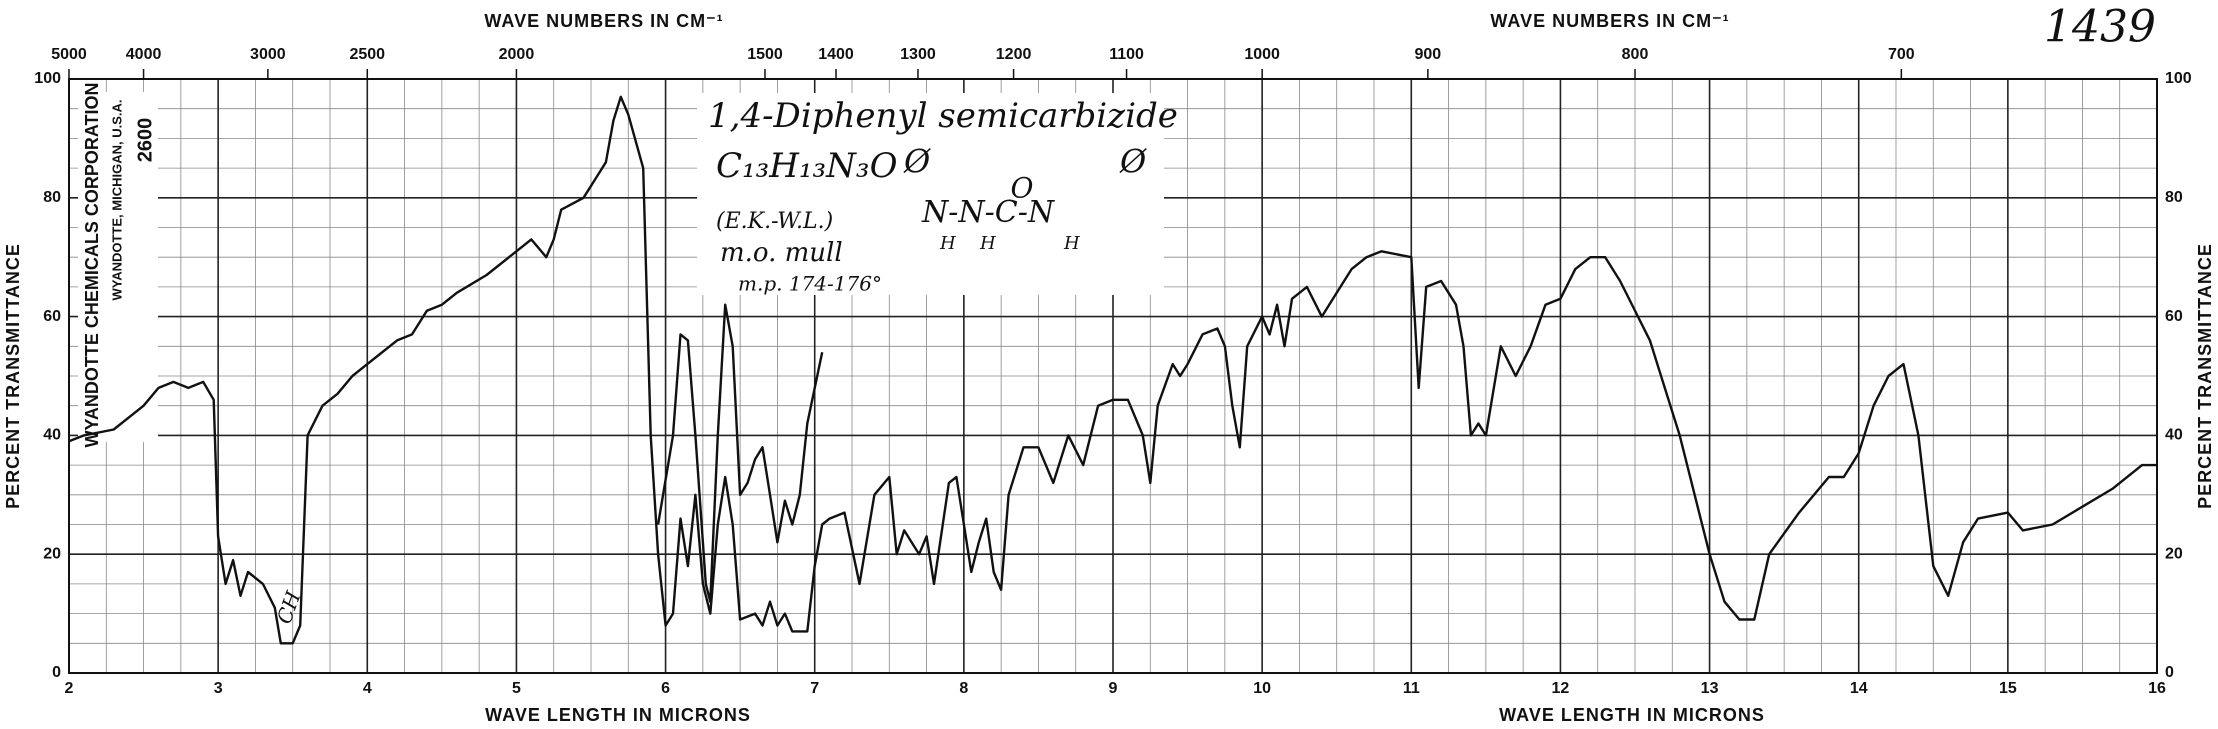  I want to click on y-tick-label-right: 0, so click(2169, 672).